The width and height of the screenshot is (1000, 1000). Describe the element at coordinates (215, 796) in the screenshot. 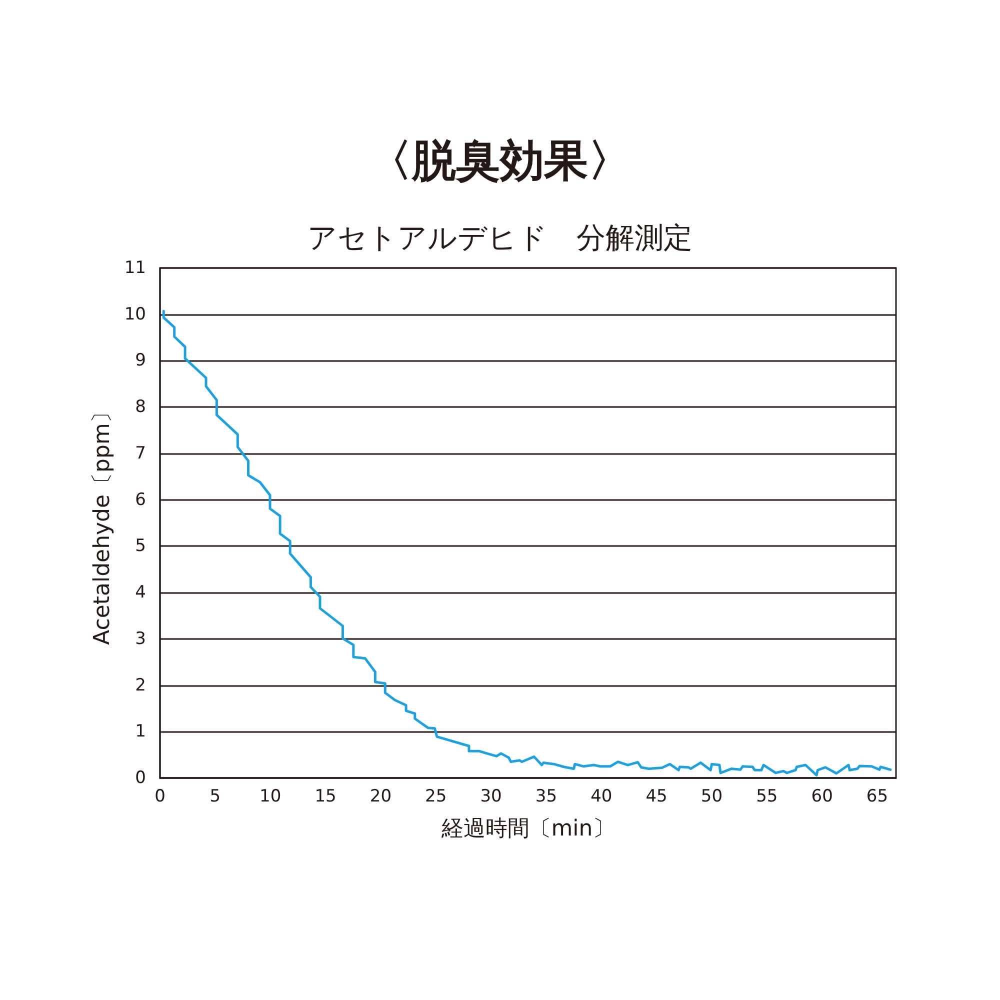

I see `x-tick-label: 5` at that location.